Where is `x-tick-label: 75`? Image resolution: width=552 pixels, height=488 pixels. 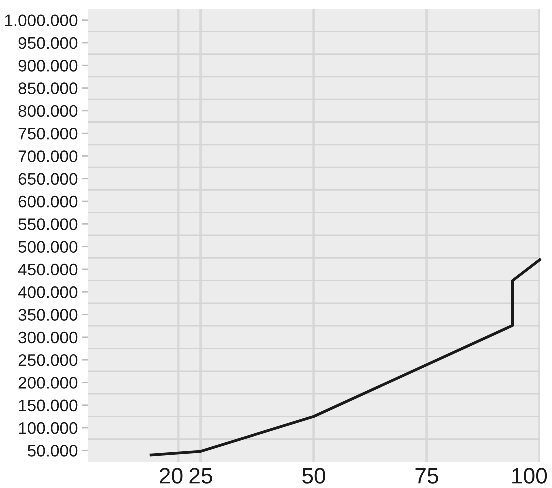
x-tick-label: 75 is located at coordinates (427, 476).